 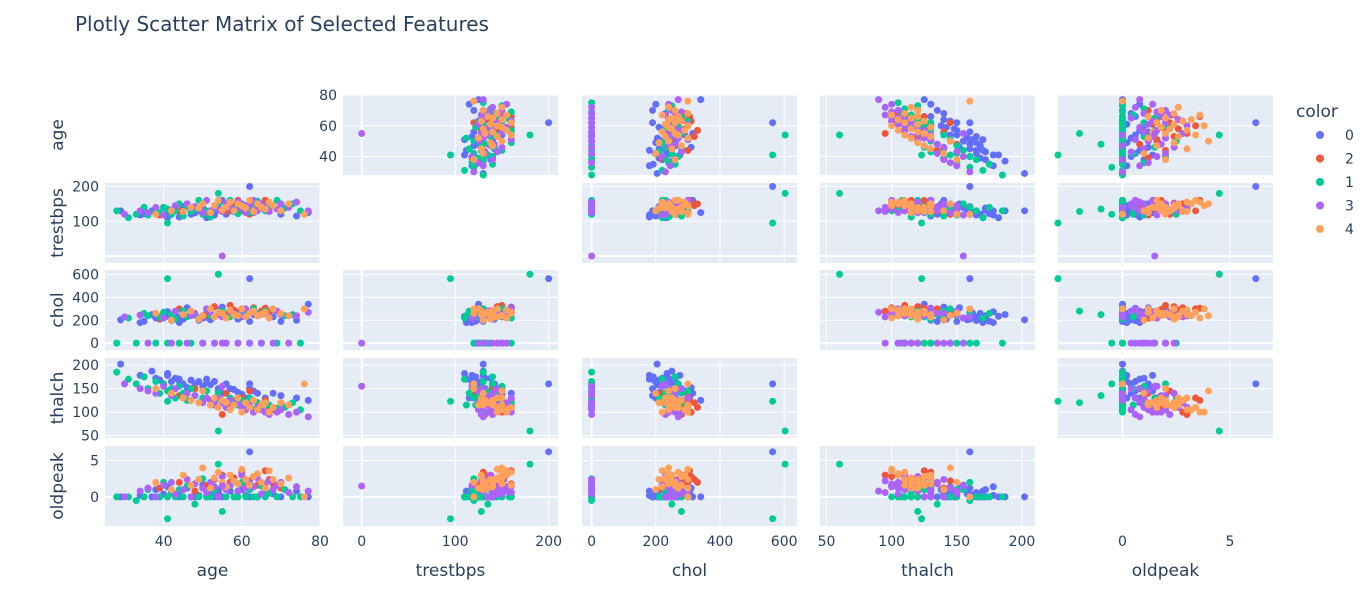 I want to click on y-tick-label: 50, so click(x=90, y=437).